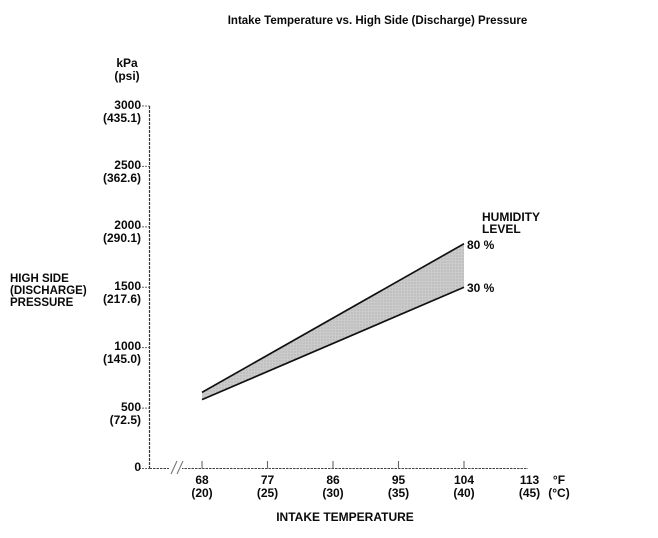 The image size is (658, 538). Describe the element at coordinates (267, 493) in the screenshot. I see `x-tick-c: (25)` at that location.